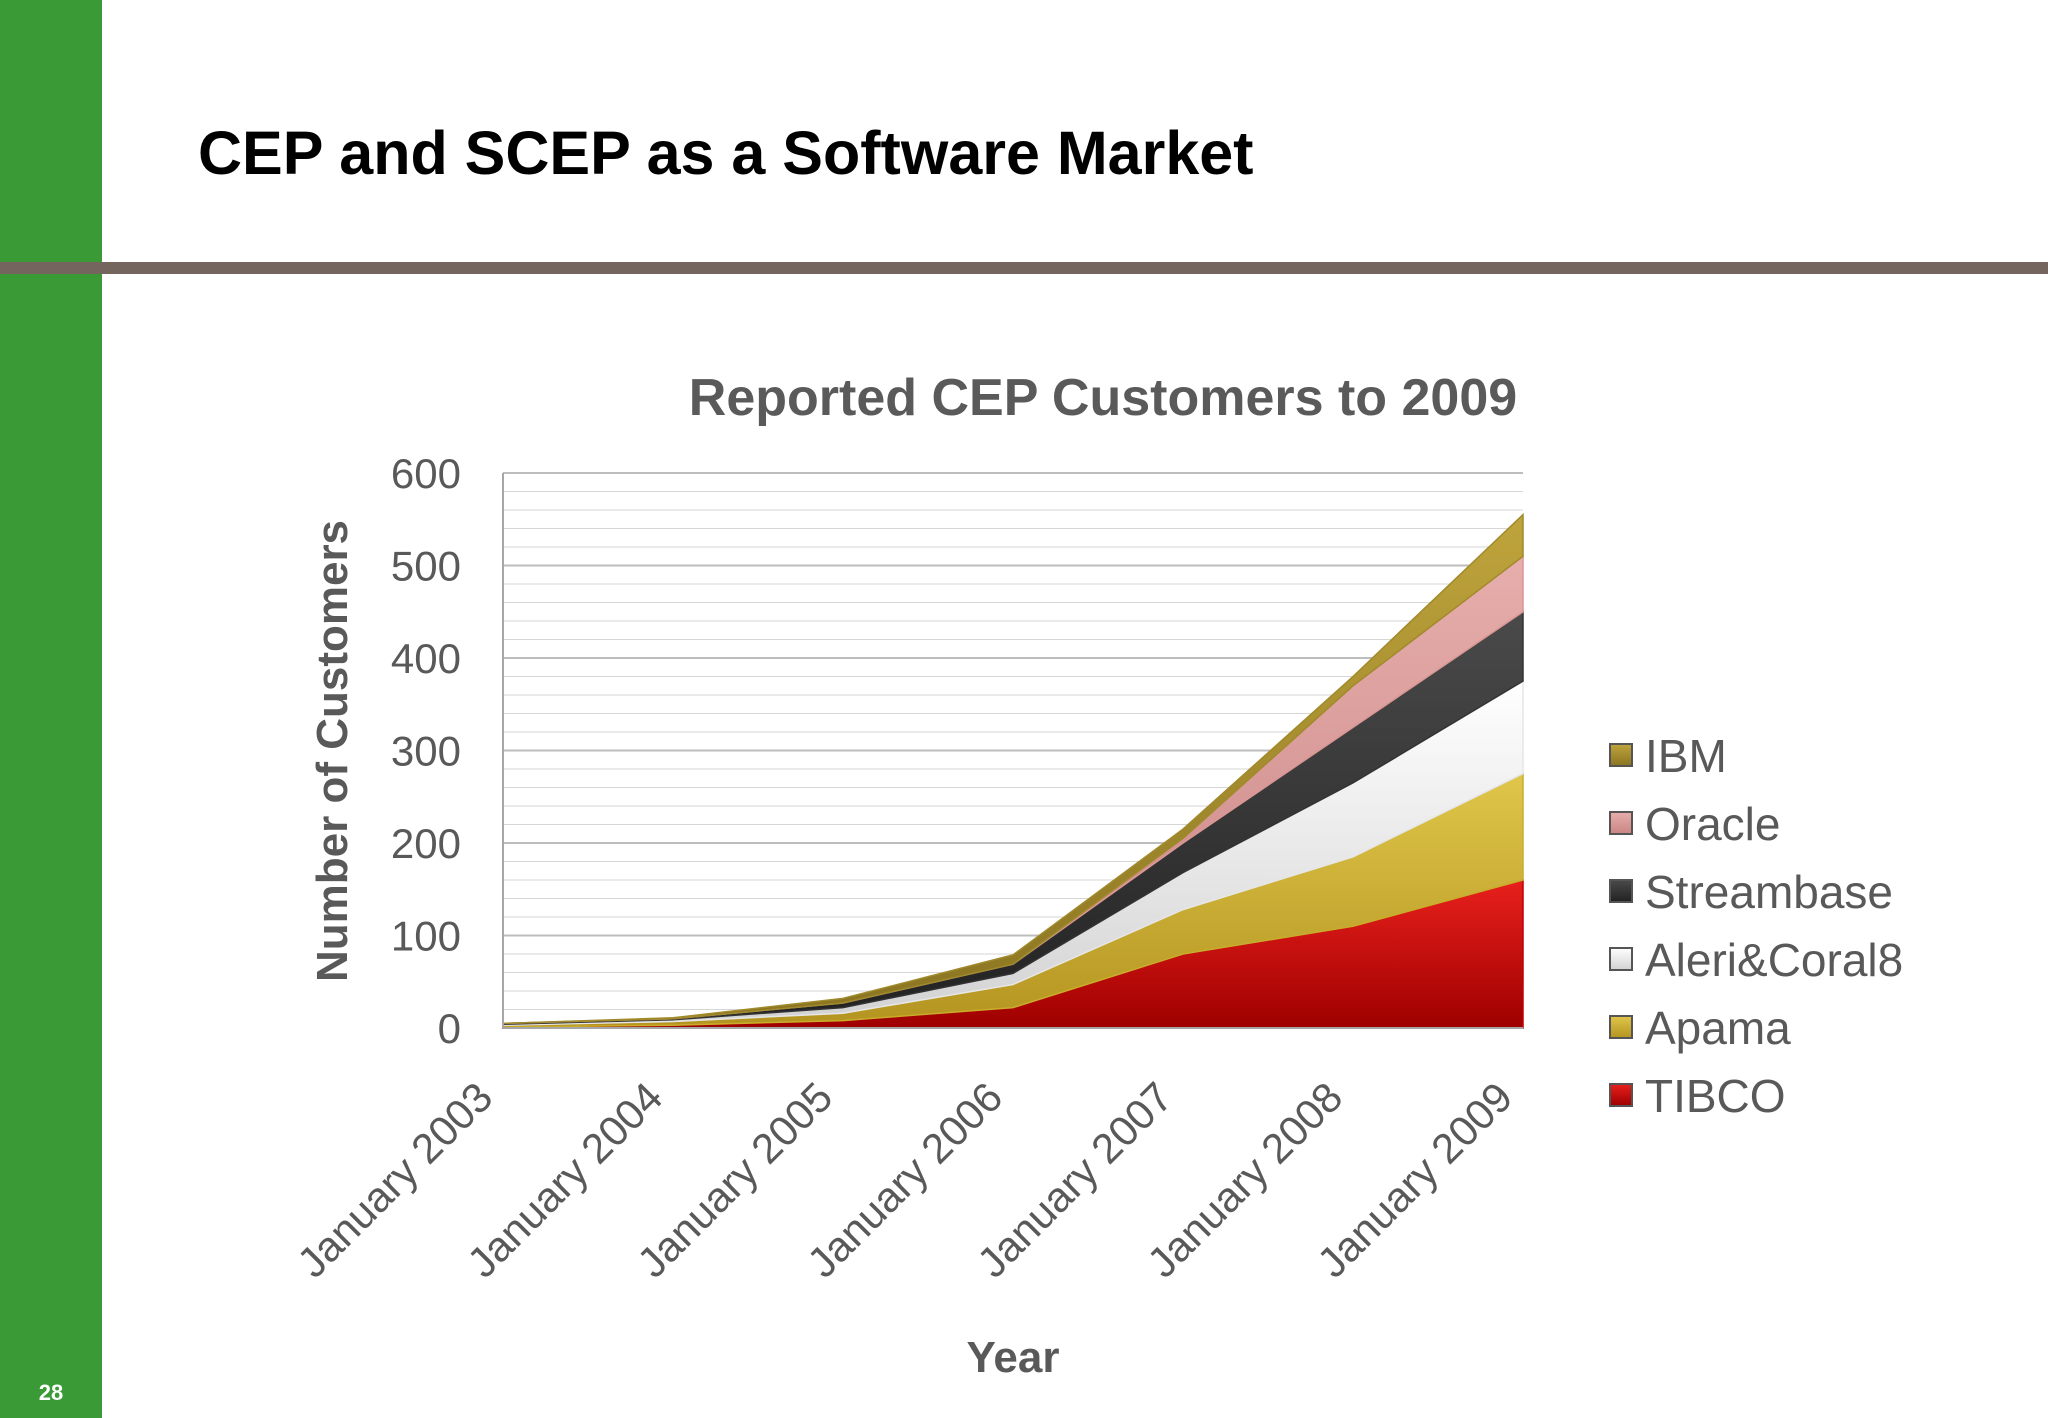 The image size is (2048, 1418). I want to click on y-tick-label: 500, so click(426, 566).